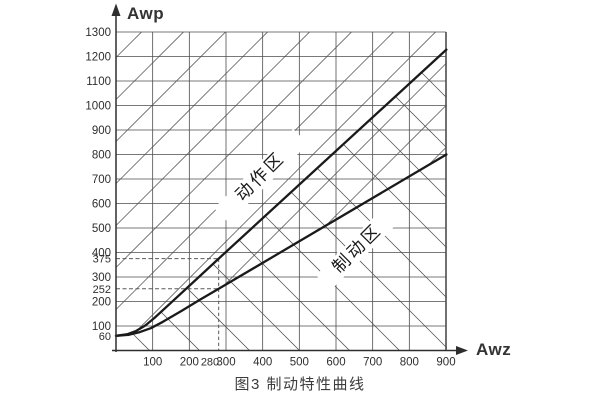 Image resolution: width=600 pixels, height=400 pixels. What do you see at coordinates (98, 107) in the screenshot?
I see `y-tick-label: 1000` at bounding box center [98, 107].